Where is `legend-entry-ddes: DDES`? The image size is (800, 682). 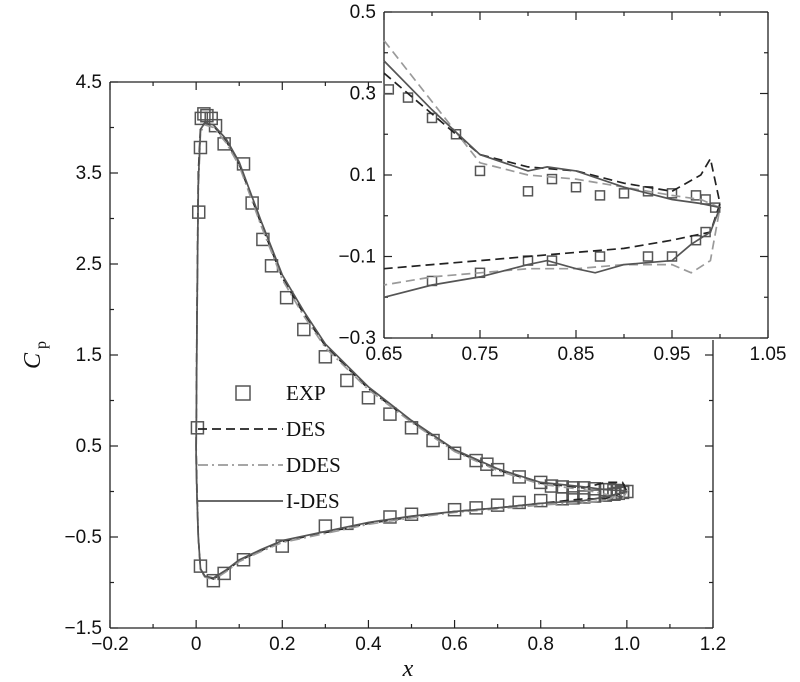
legend-entry-ddes: DDES is located at coordinates (269, 465).